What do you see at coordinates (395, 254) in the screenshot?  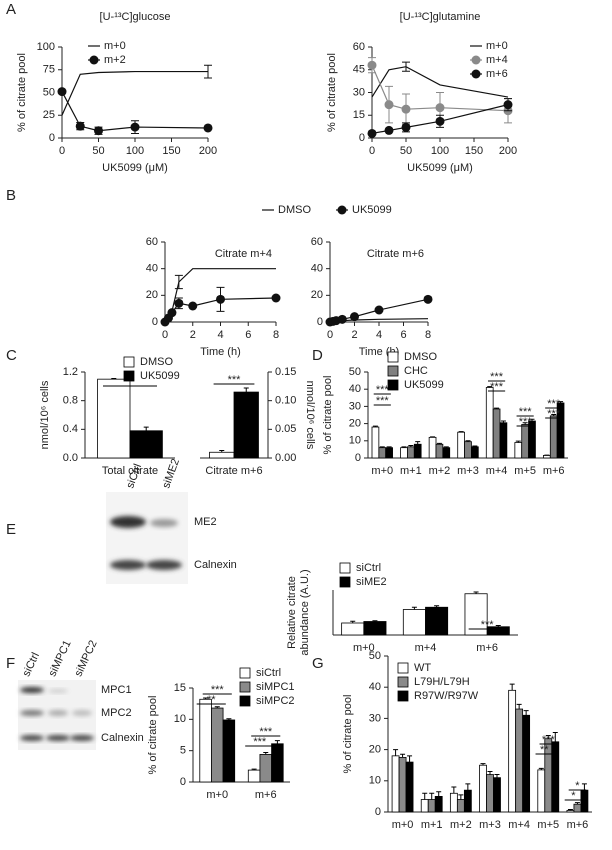 I see `annotation: Citrate m+6` at bounding box center [395, 254].